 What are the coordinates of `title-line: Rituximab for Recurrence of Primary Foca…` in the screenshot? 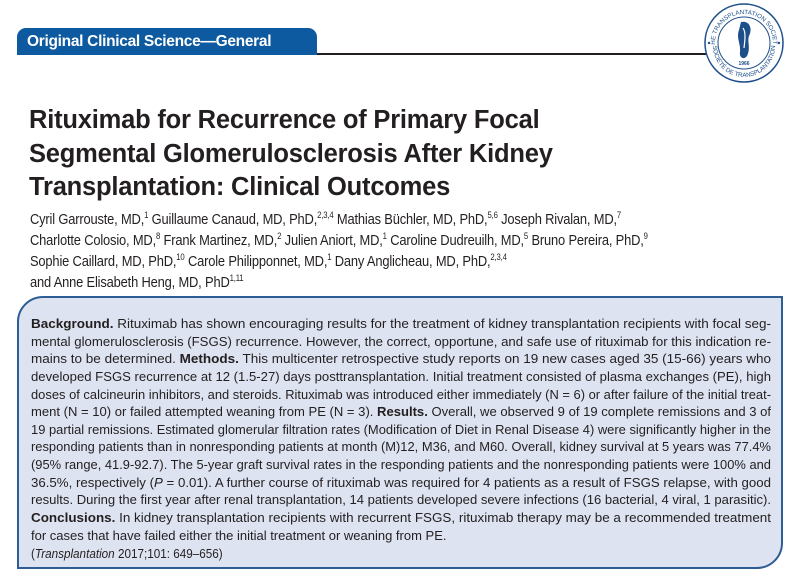 It's located at (284, 120).